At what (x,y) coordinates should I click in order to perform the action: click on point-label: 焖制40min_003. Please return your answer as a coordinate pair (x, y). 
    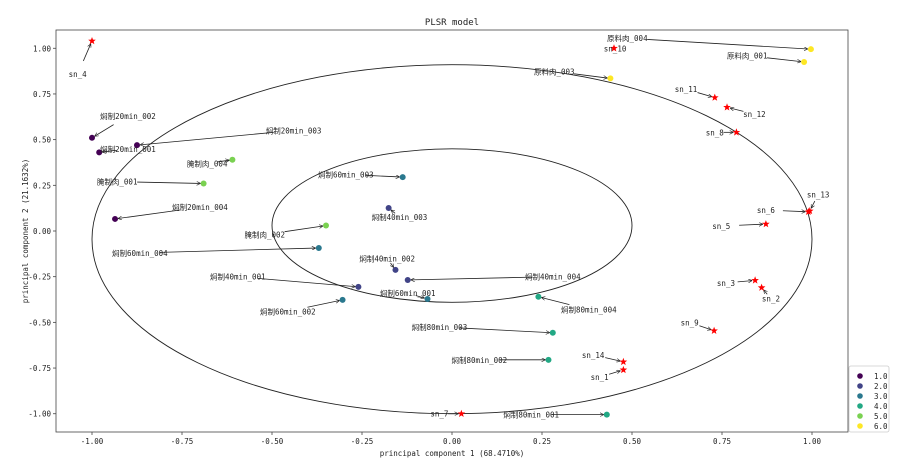
    Looking at the image, I should click on (400, 217).